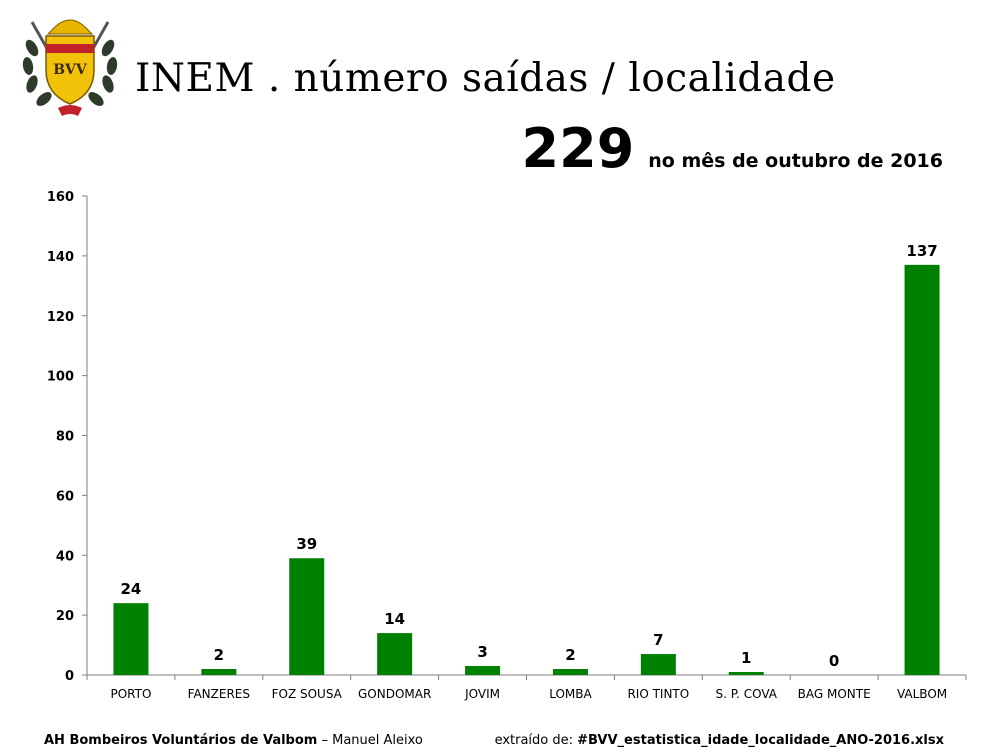 The width and height of the screenshot is (984, 754). I want to click on data-label: 7, so click(658, 640).